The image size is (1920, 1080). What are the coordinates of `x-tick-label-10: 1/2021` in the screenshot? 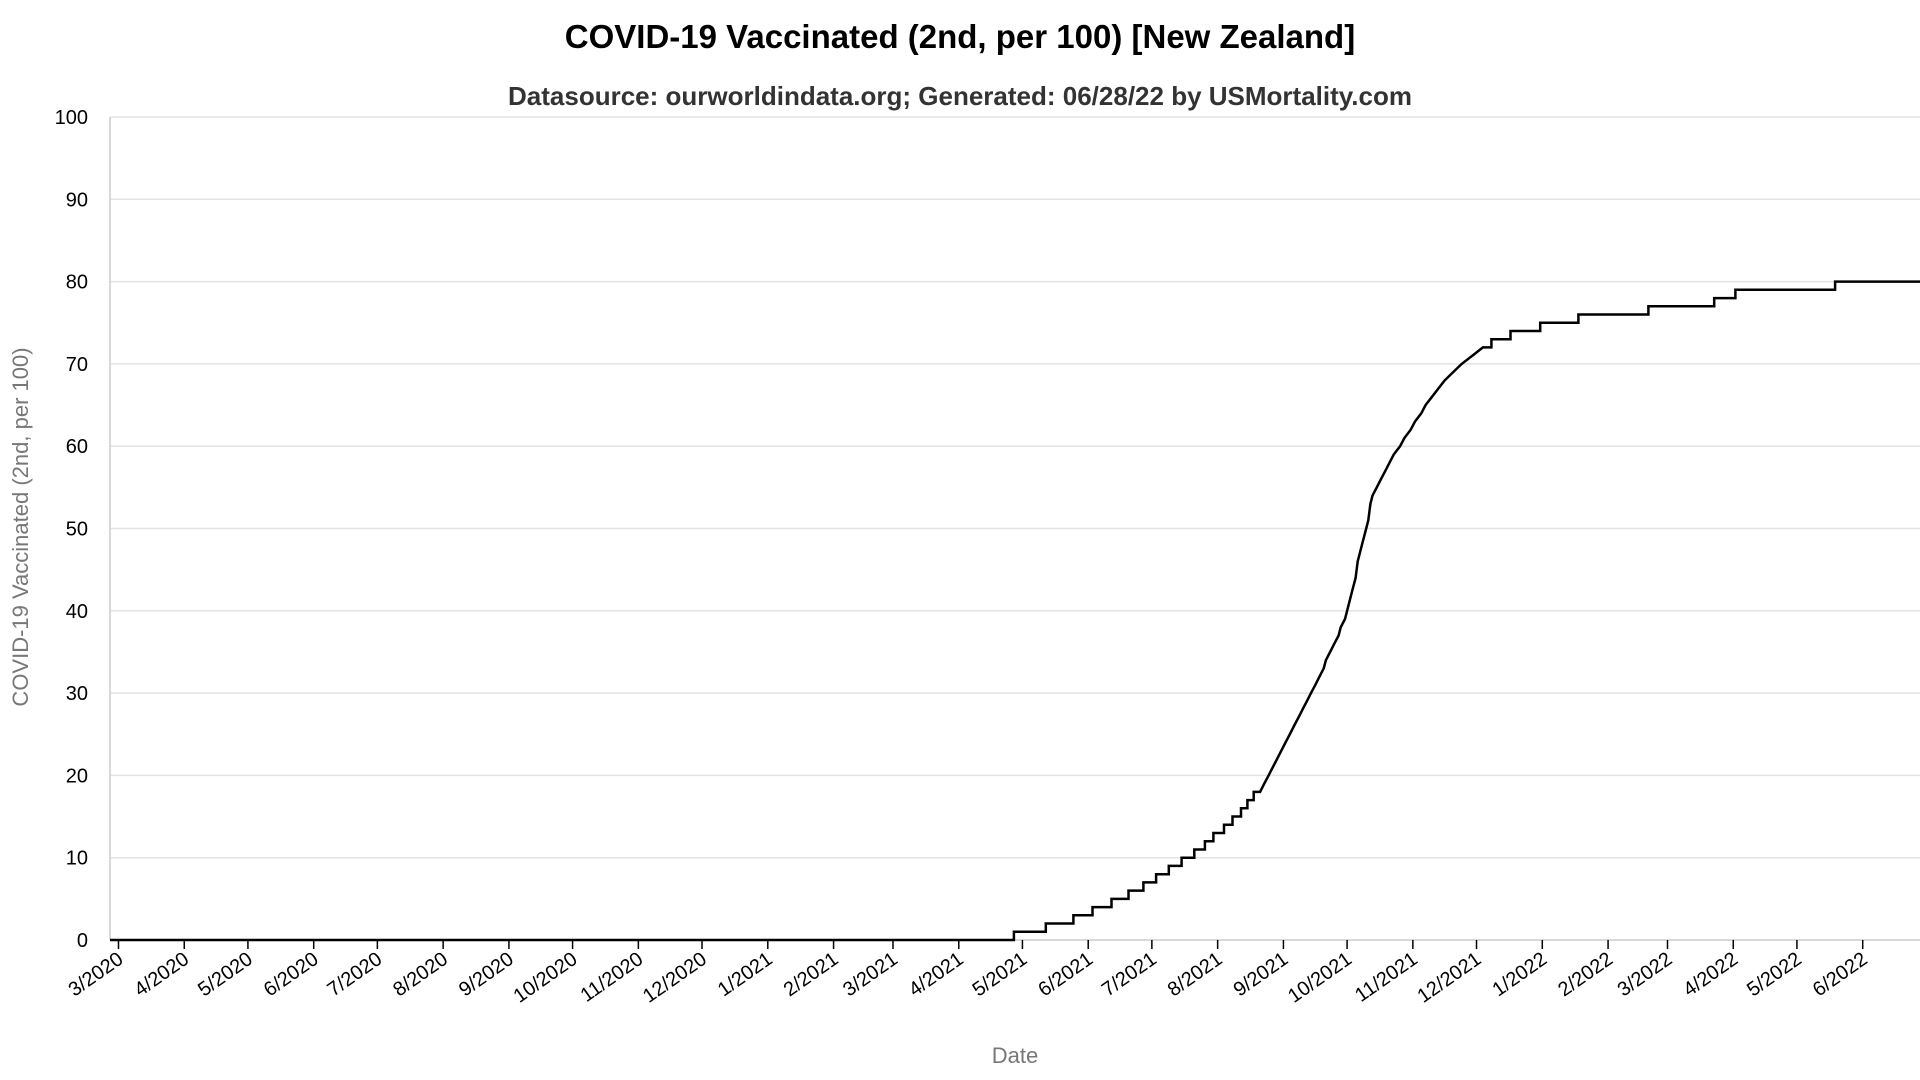 It's located at (745, 974).